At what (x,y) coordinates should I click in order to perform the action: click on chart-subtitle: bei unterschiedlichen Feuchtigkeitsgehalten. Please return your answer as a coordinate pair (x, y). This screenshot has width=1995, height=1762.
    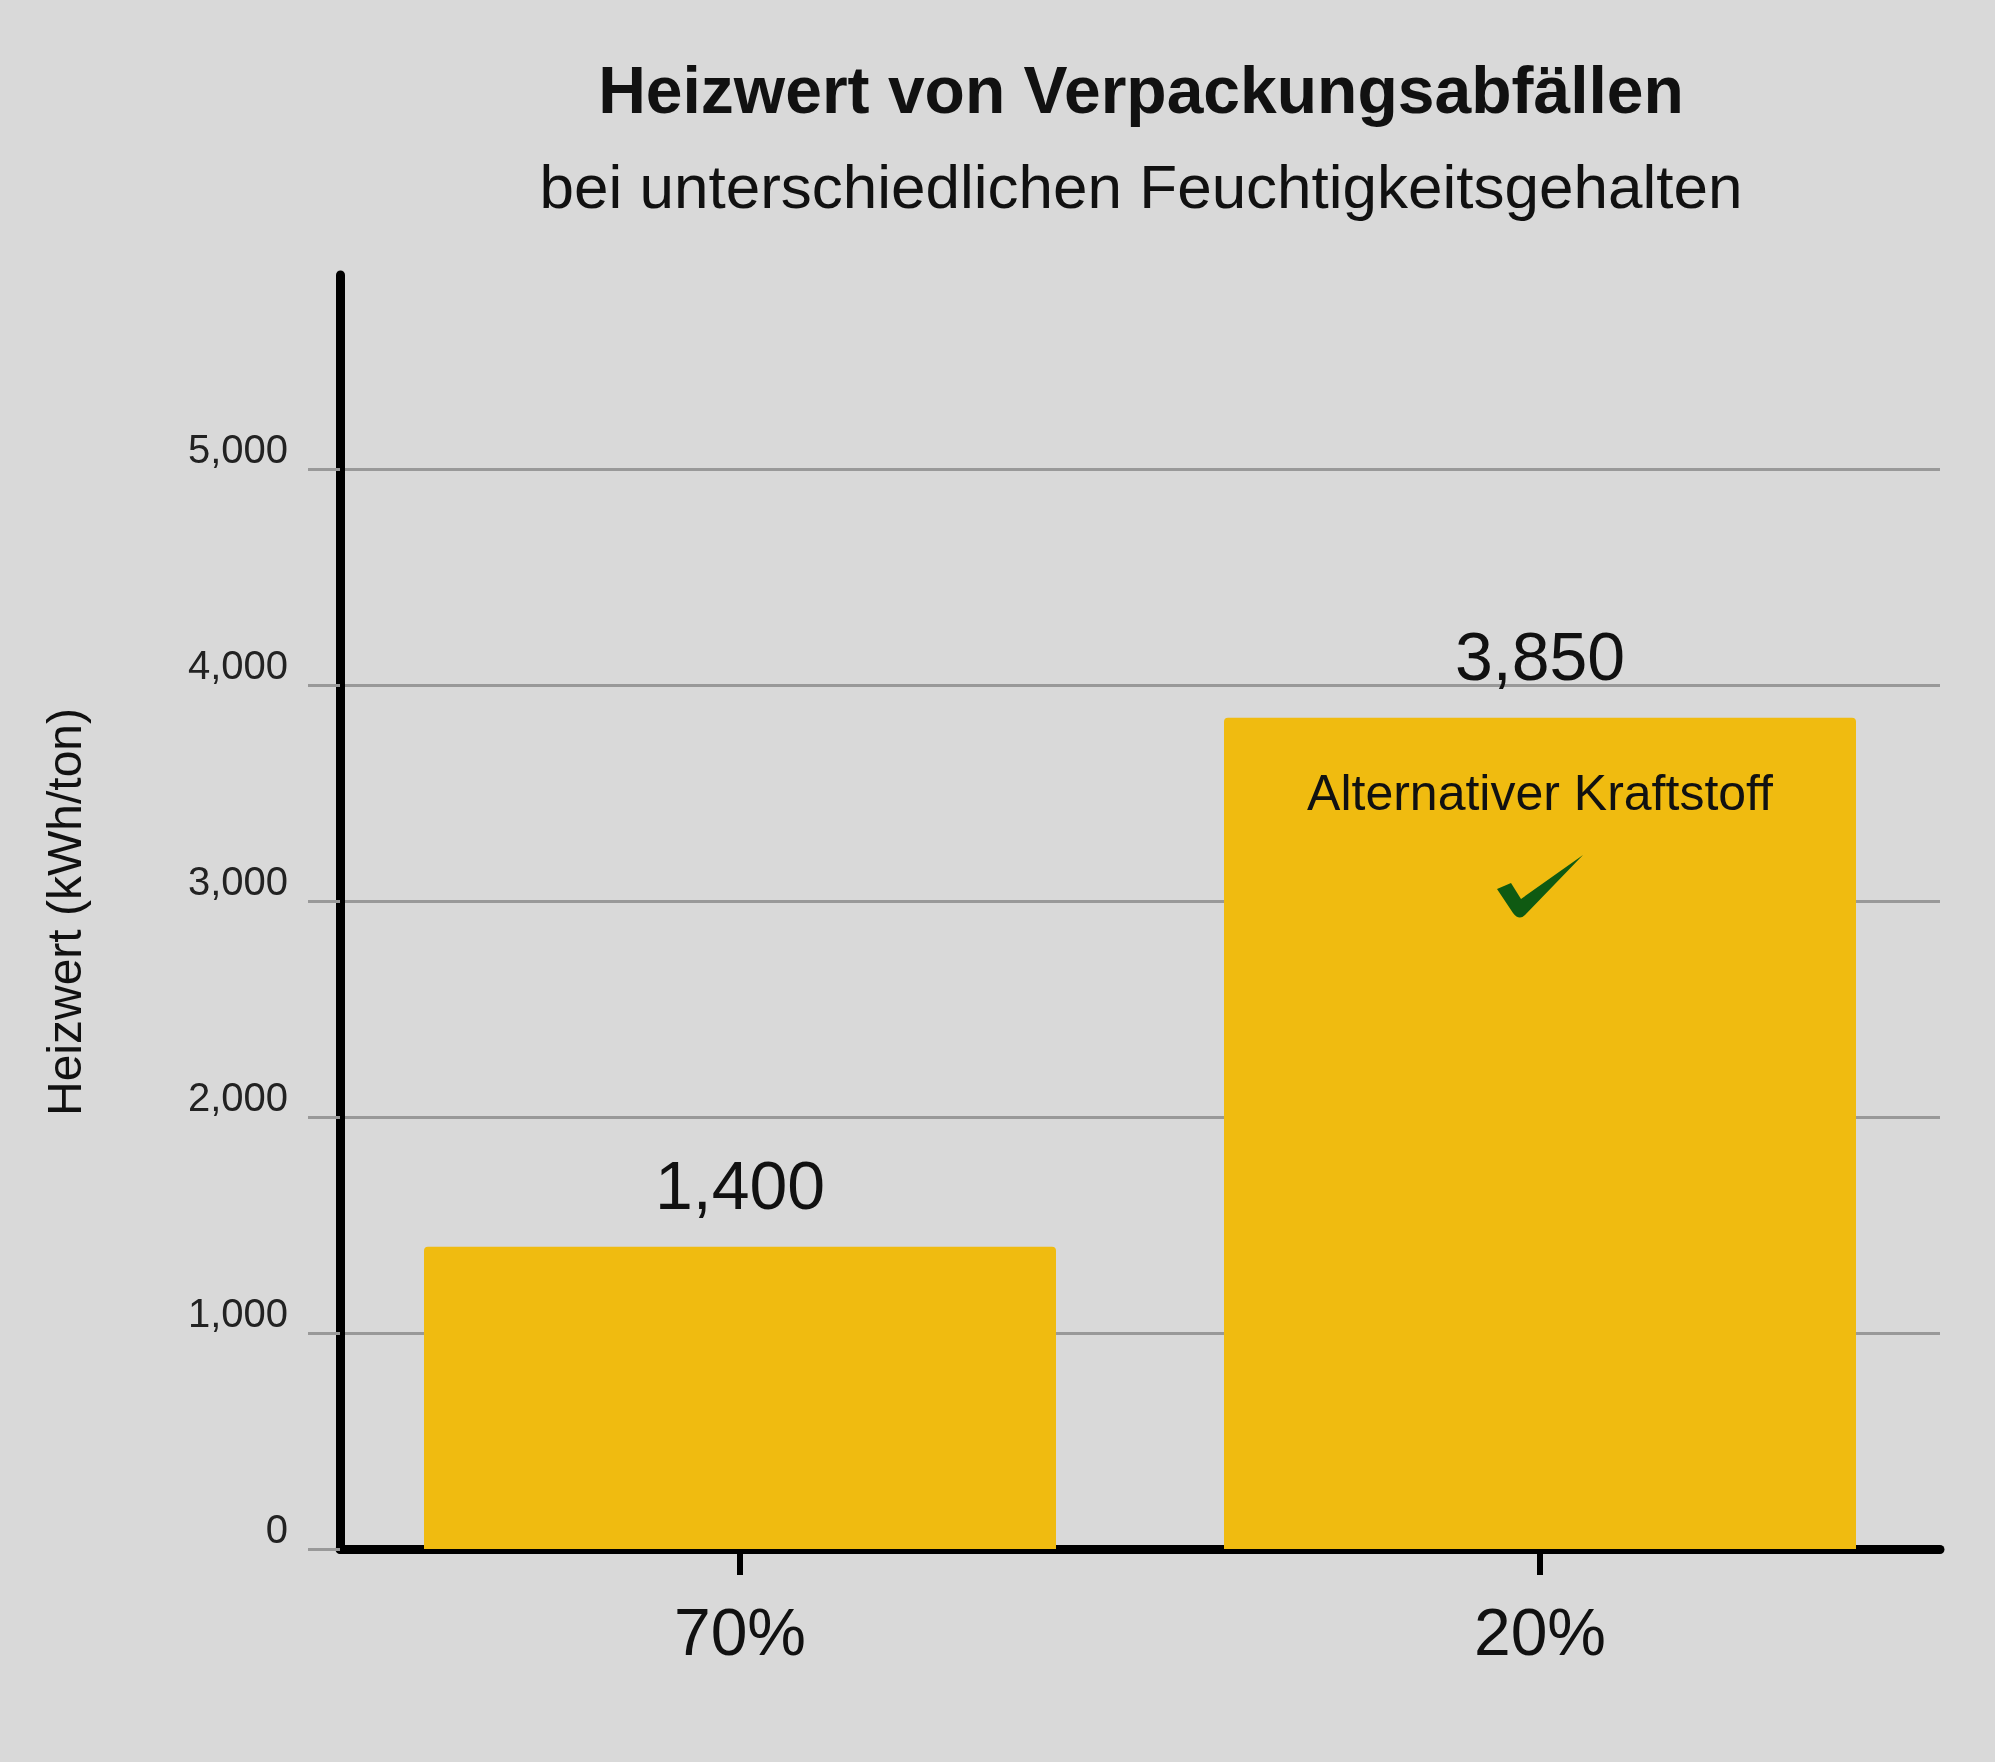
    Looking at the image, I should click on (1141, 186).